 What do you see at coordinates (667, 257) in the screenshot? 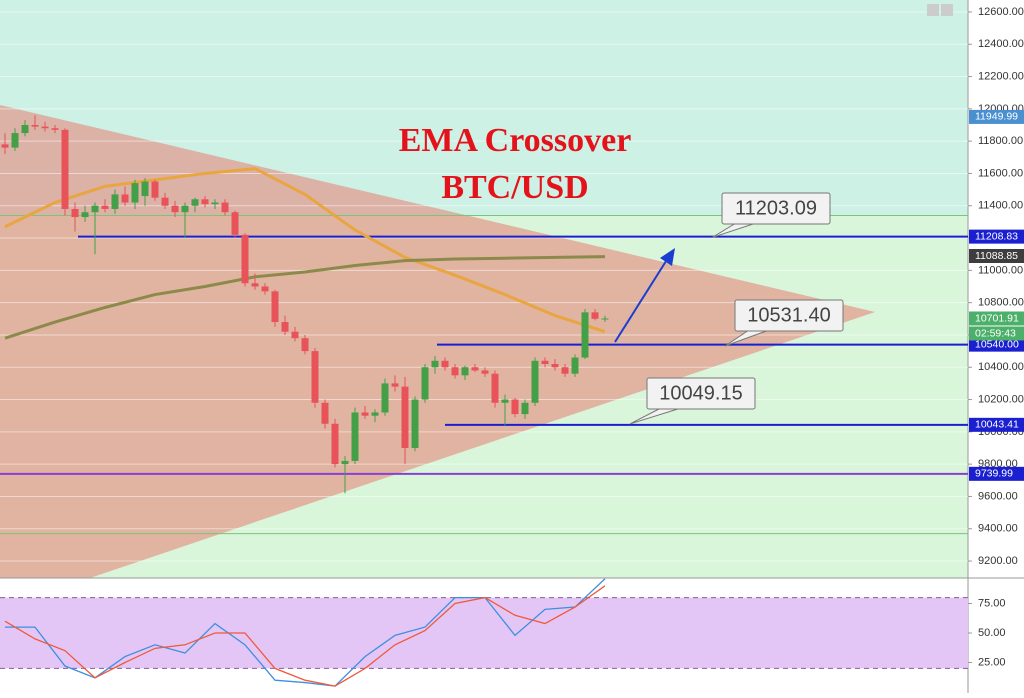
I see `arrow-head` at bounding box center [667, 257].